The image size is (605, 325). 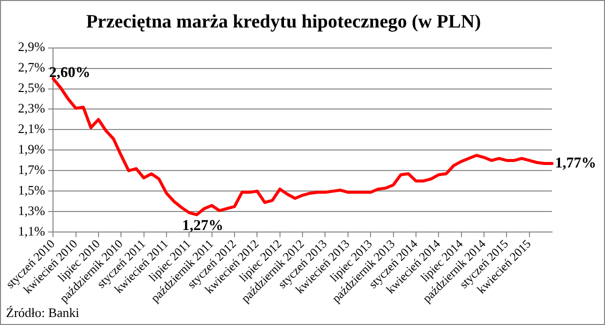 What do you see at coordinates (575, 163) in the screenshot?
I see `data-label: 1,77%` at bounding box center [575, 163].